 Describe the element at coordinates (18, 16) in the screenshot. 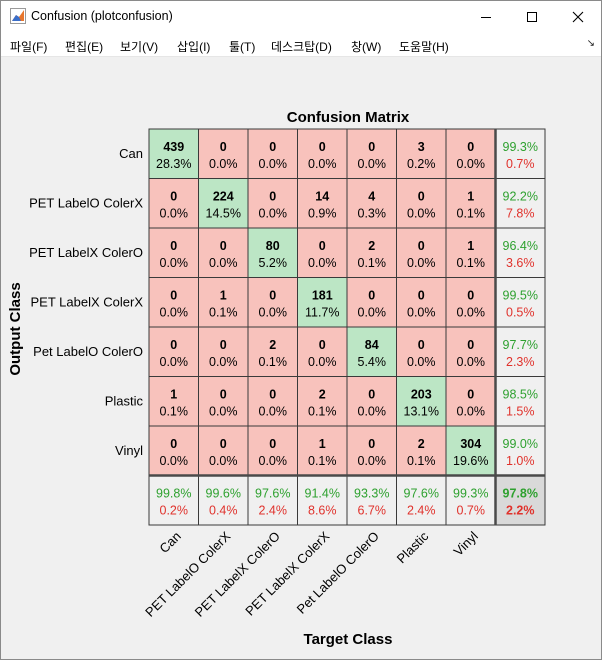

I see `matlab-figure-icon` at that location.